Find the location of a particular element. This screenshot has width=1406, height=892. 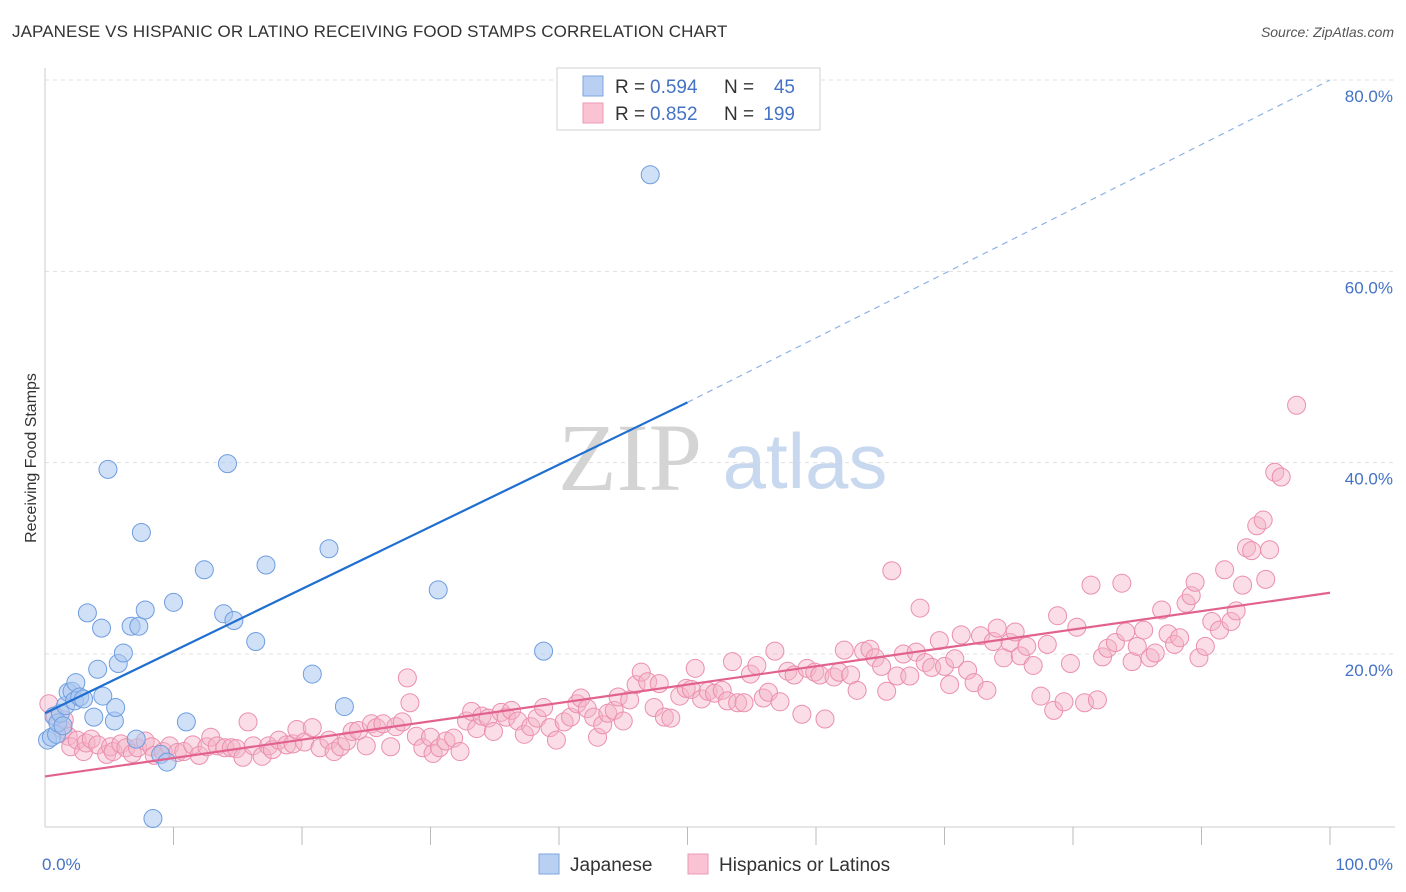

bottom-legend: Japanese Hispanics or Latinos is located at coordinates (714, 864).